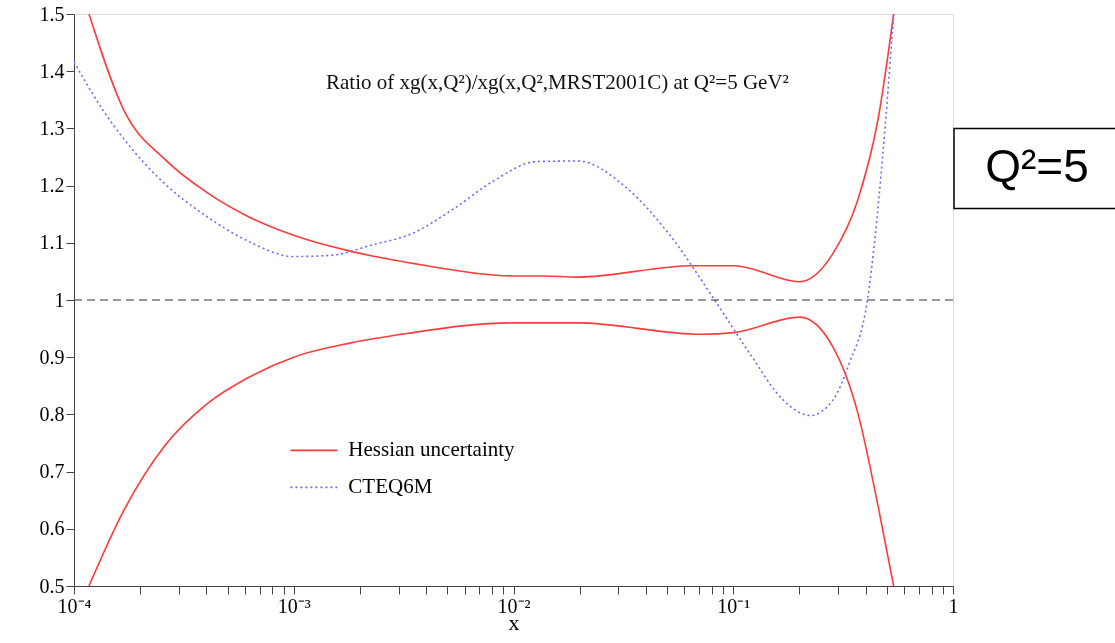 The image size is (1115, 643). Describe the element at coordinates (432, 449) in the screenshot. I see `legend-label: Hessian uncertainty` at that location.